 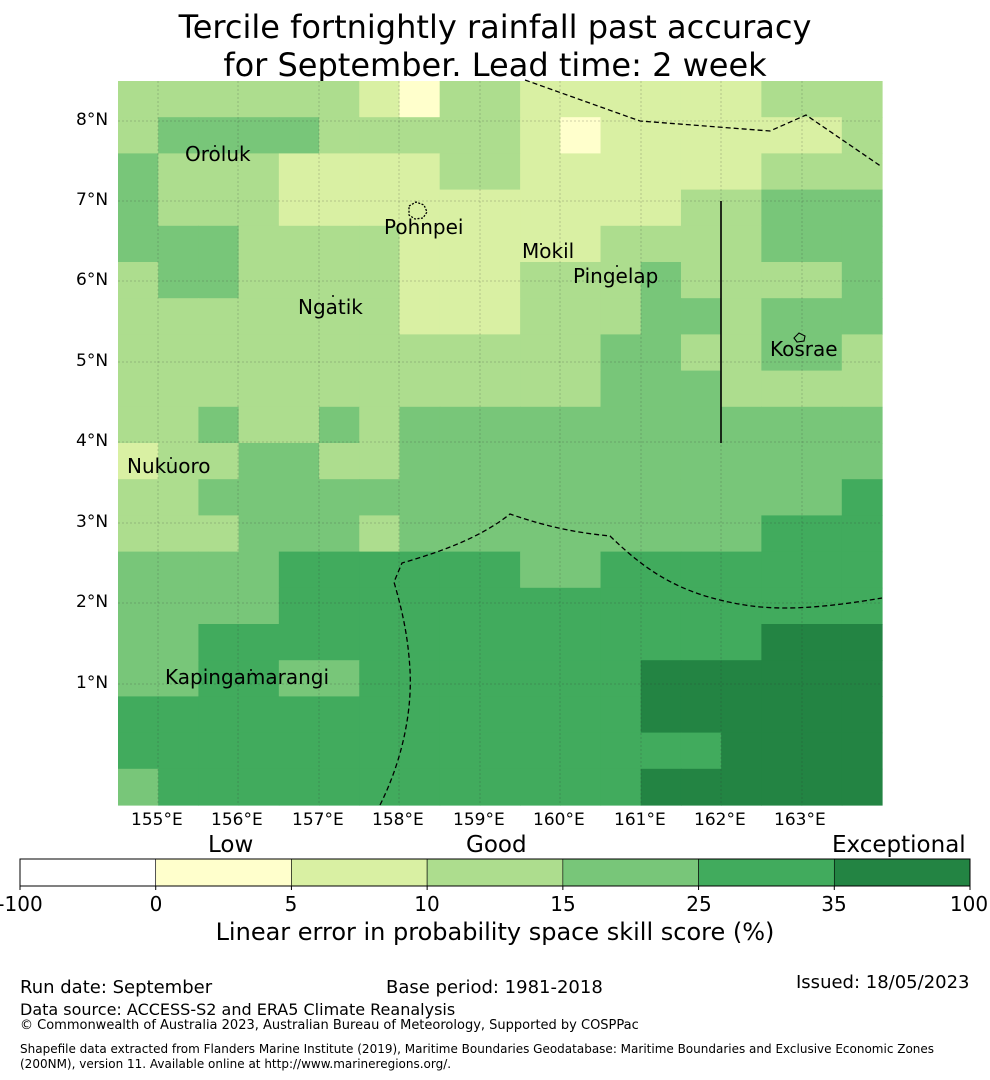 What do you see at coordinates (563, 904) in the screenshot?
I see `colorbar-tick: 15` at bounding box center [563, 904].